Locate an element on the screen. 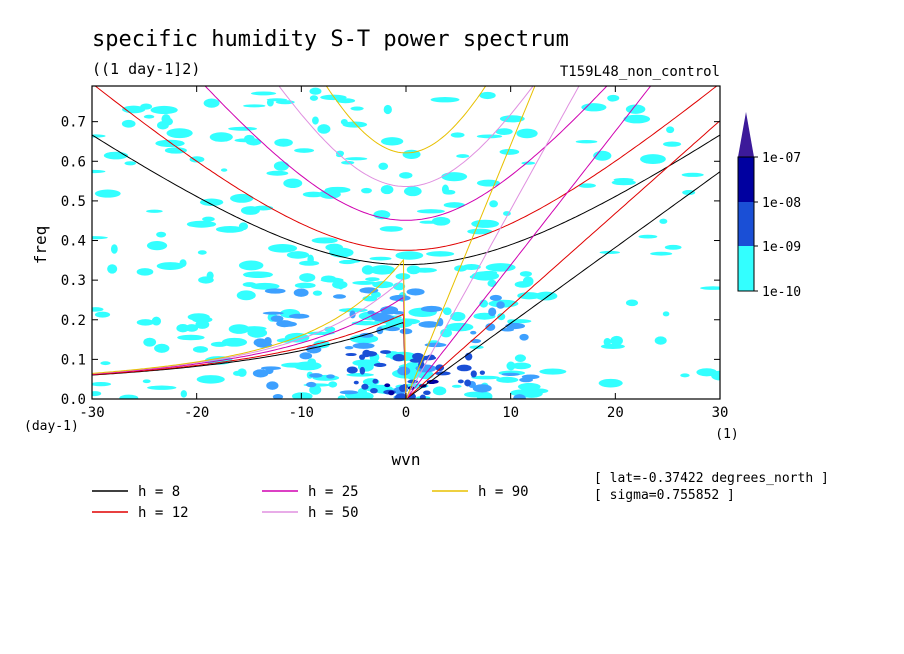 The height and width of the screenshot is (654, 904). y-tick-label: 0.5 is located at coordinates (73, 202).